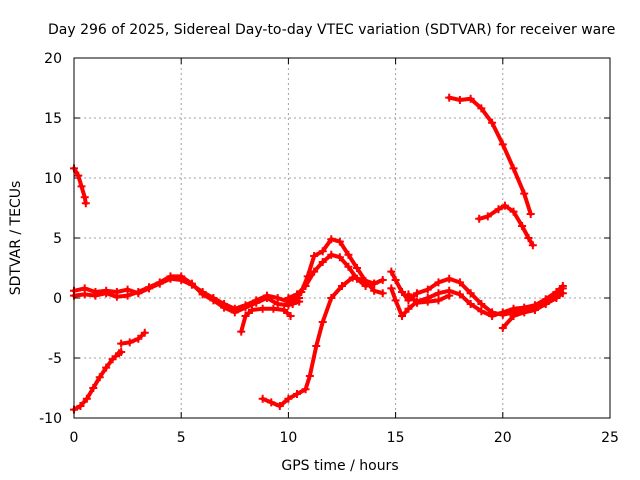 This screenshot has width=640, height=480. Describe the element at coordinates (503, 438) in the screenshot. I see `x-tick-label: 20` at that location.